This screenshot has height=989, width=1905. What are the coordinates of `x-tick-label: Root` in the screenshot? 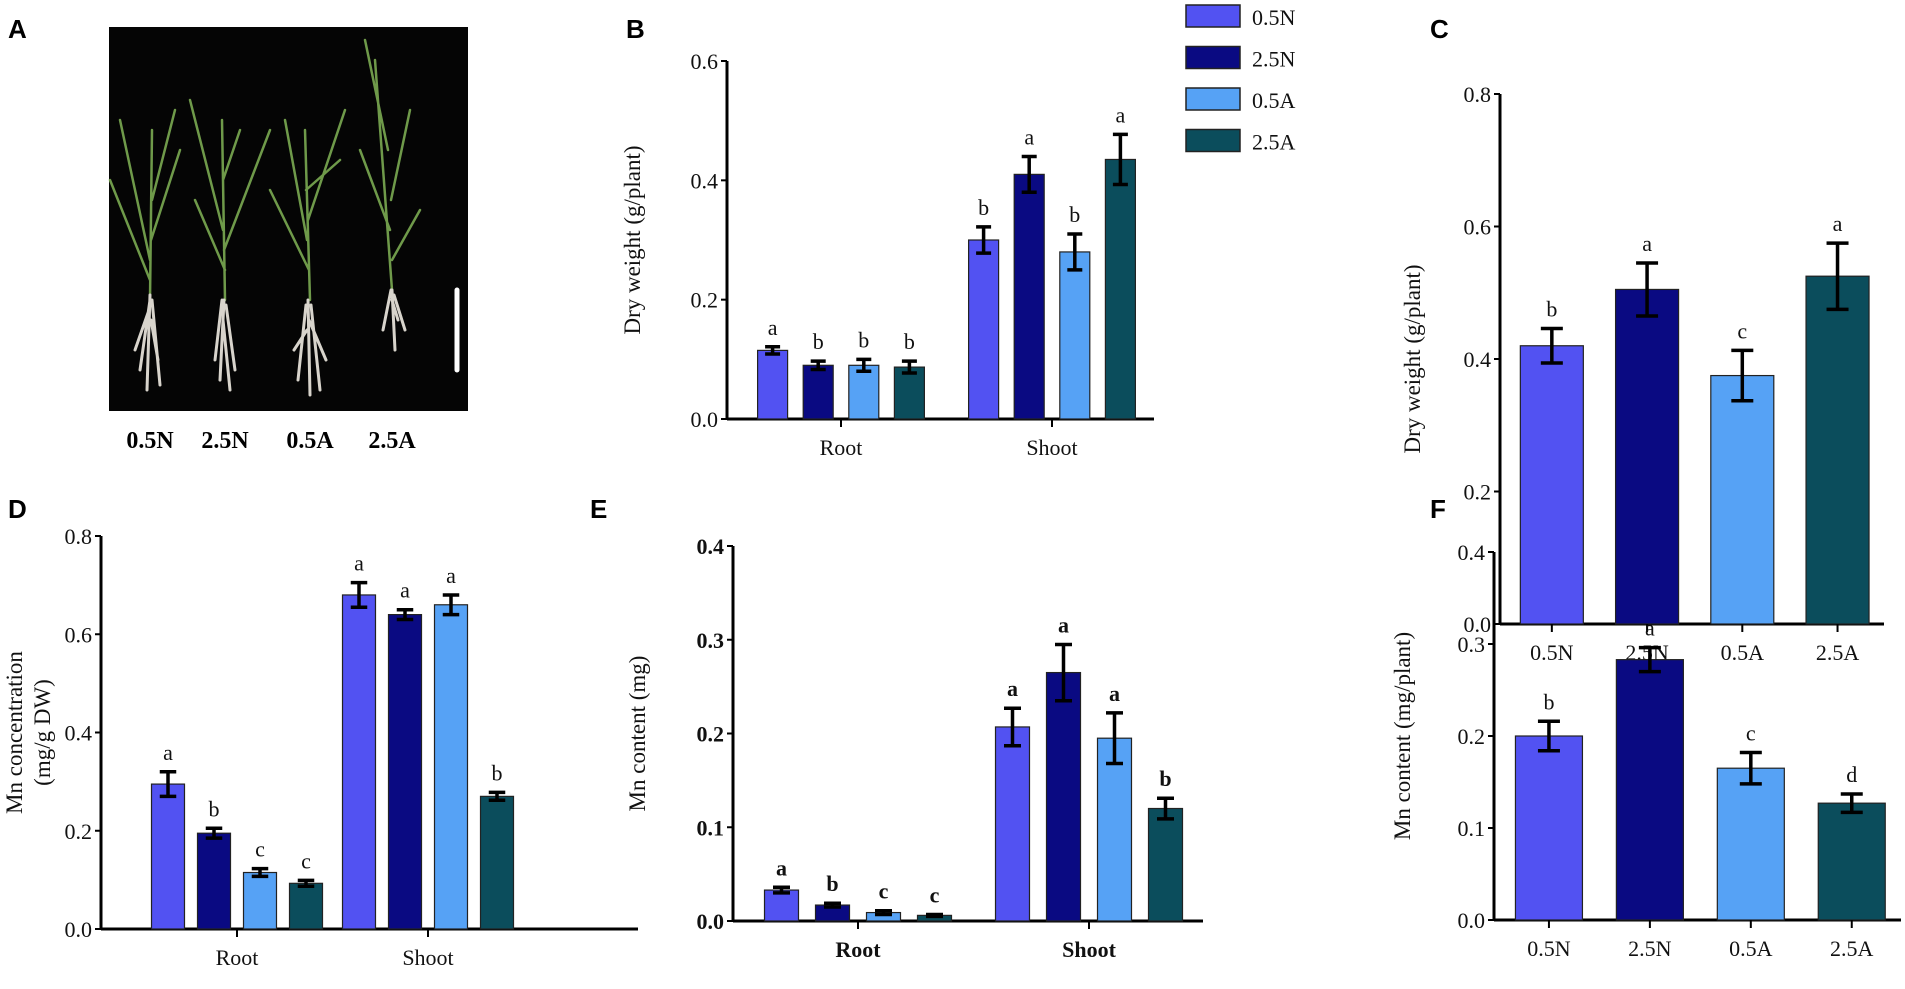 It's located at (237, 957).